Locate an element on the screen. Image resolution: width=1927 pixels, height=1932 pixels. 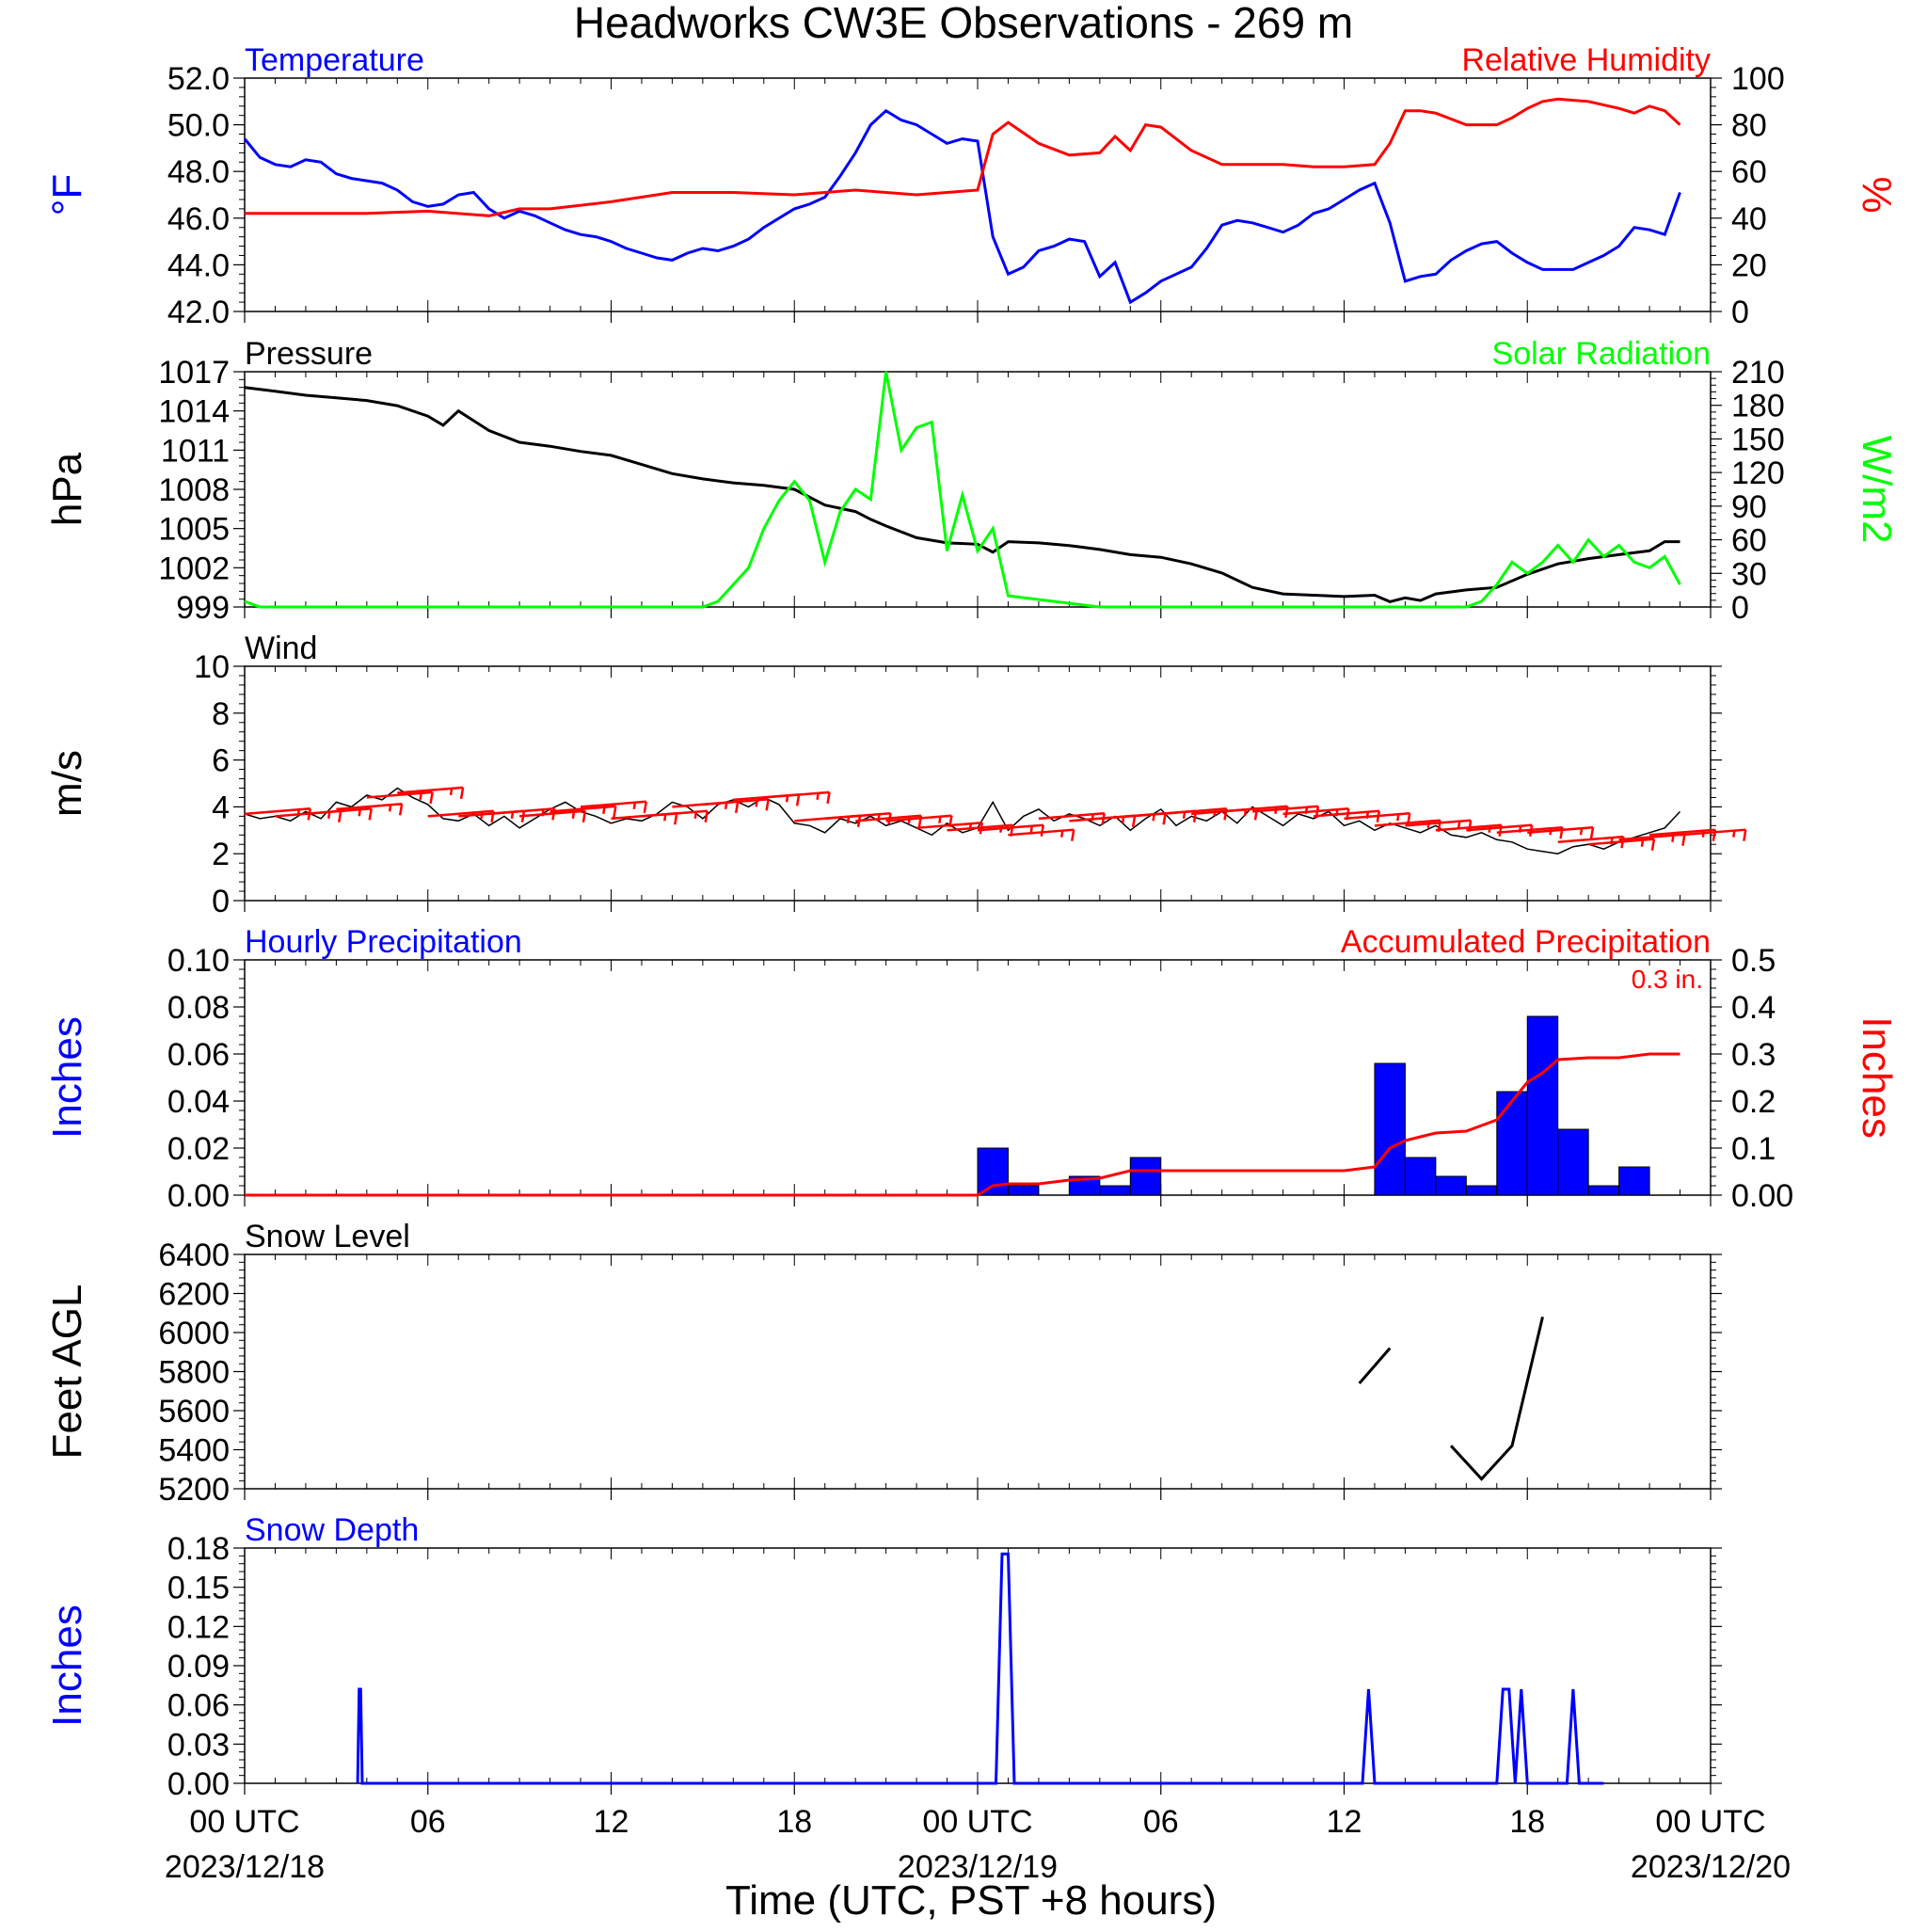
x-tick-label: 00 UTC is located at coordinates (977, 1822).